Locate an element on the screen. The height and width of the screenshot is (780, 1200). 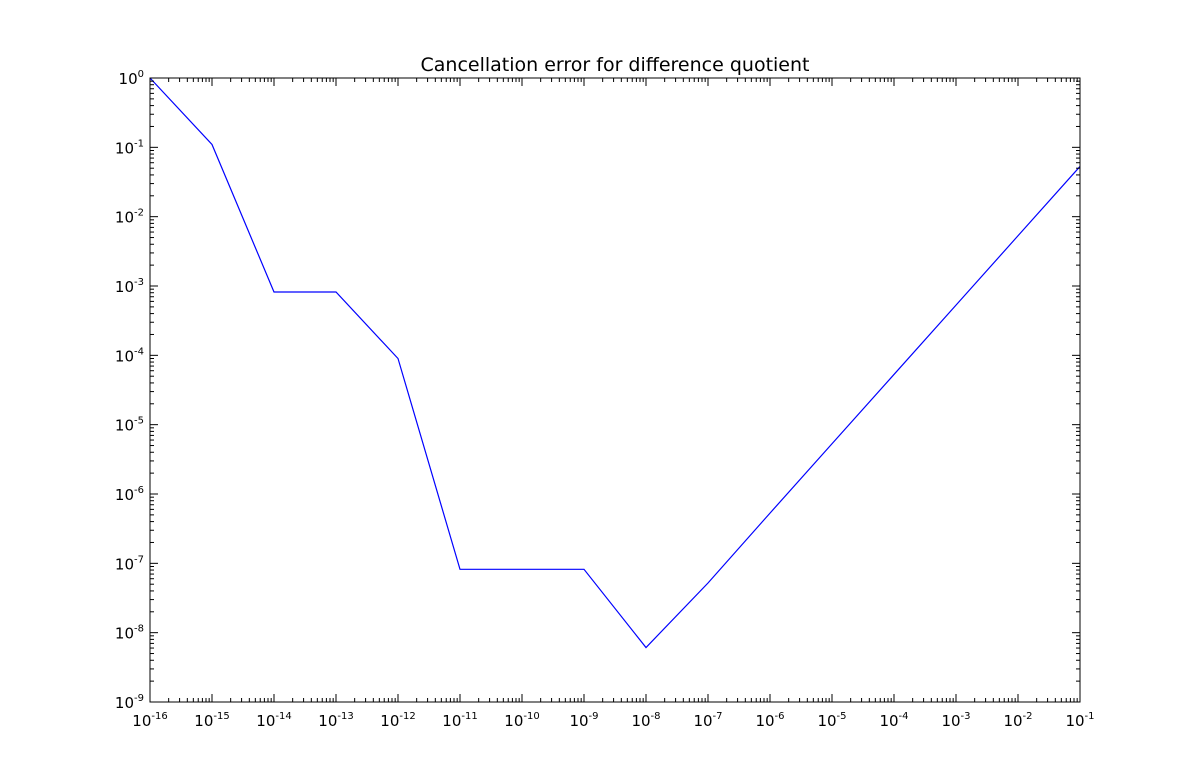
x-tick-label: 10⁻⁶ is located at coordinates (769, 720).